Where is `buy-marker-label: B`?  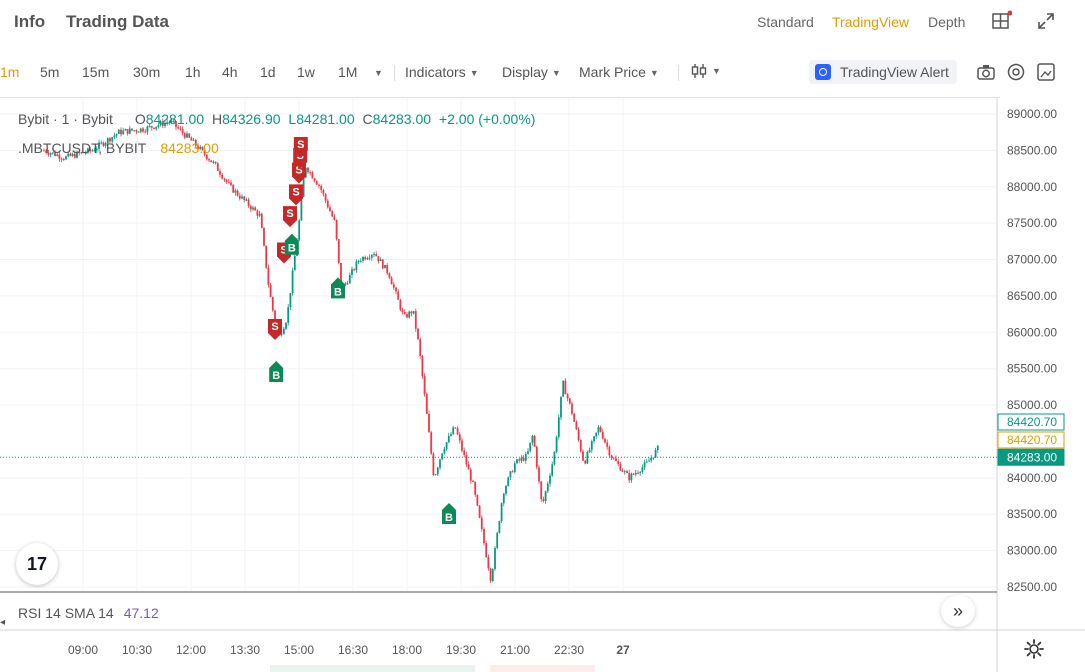
buy-marker-label: B is located at coordinates (449, 518).